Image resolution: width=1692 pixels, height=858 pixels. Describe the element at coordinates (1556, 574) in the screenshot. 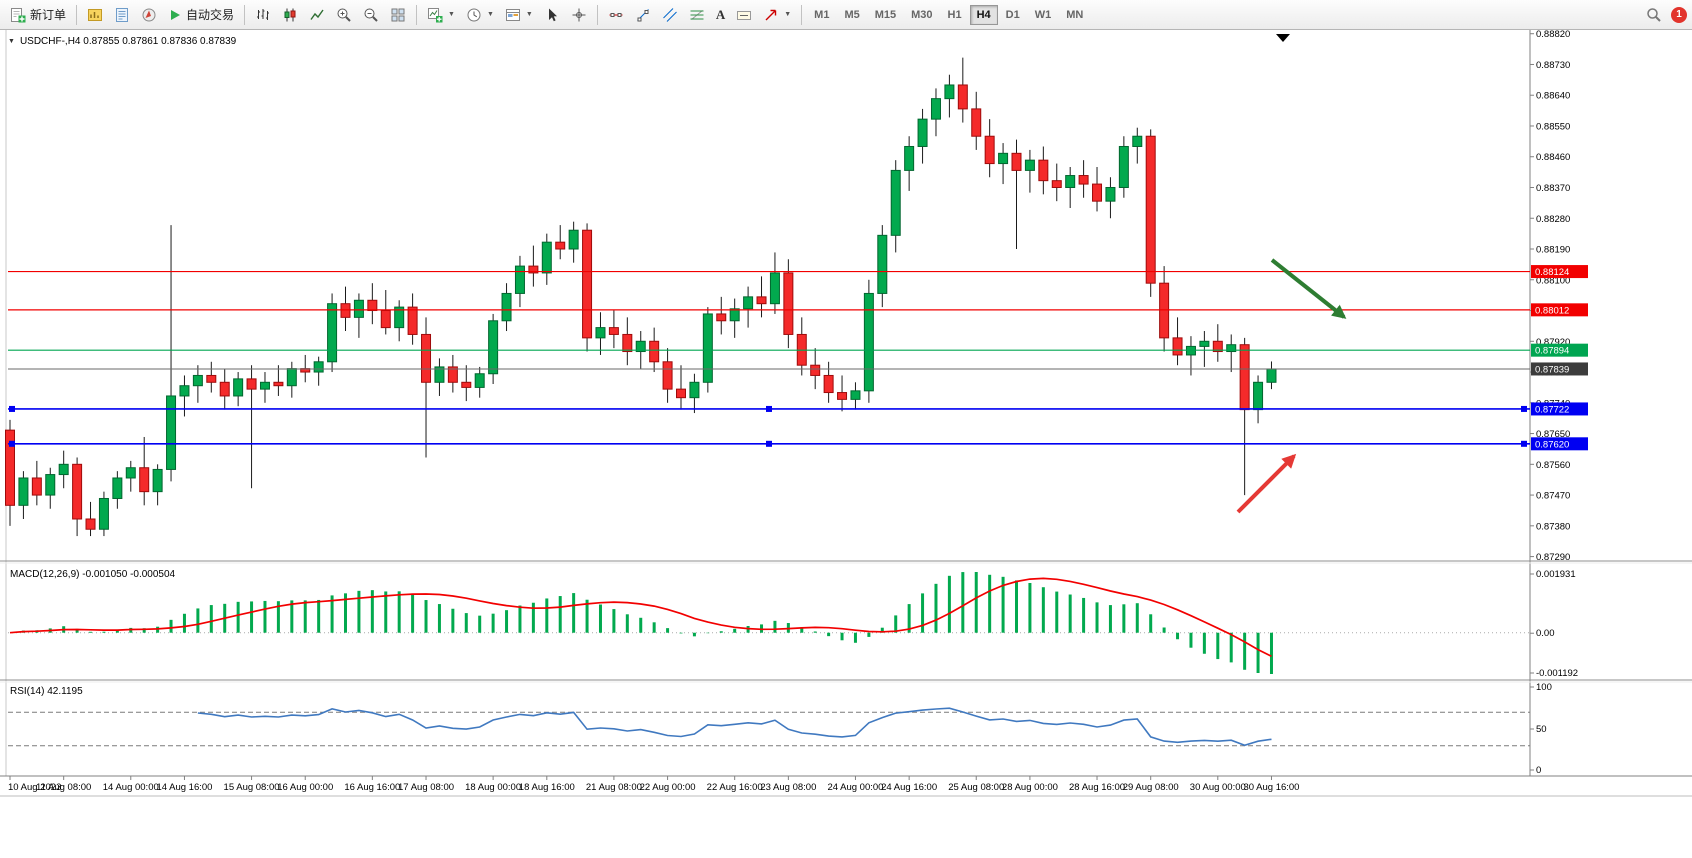

I see `macd-axis-label: 0.001931` at that location.